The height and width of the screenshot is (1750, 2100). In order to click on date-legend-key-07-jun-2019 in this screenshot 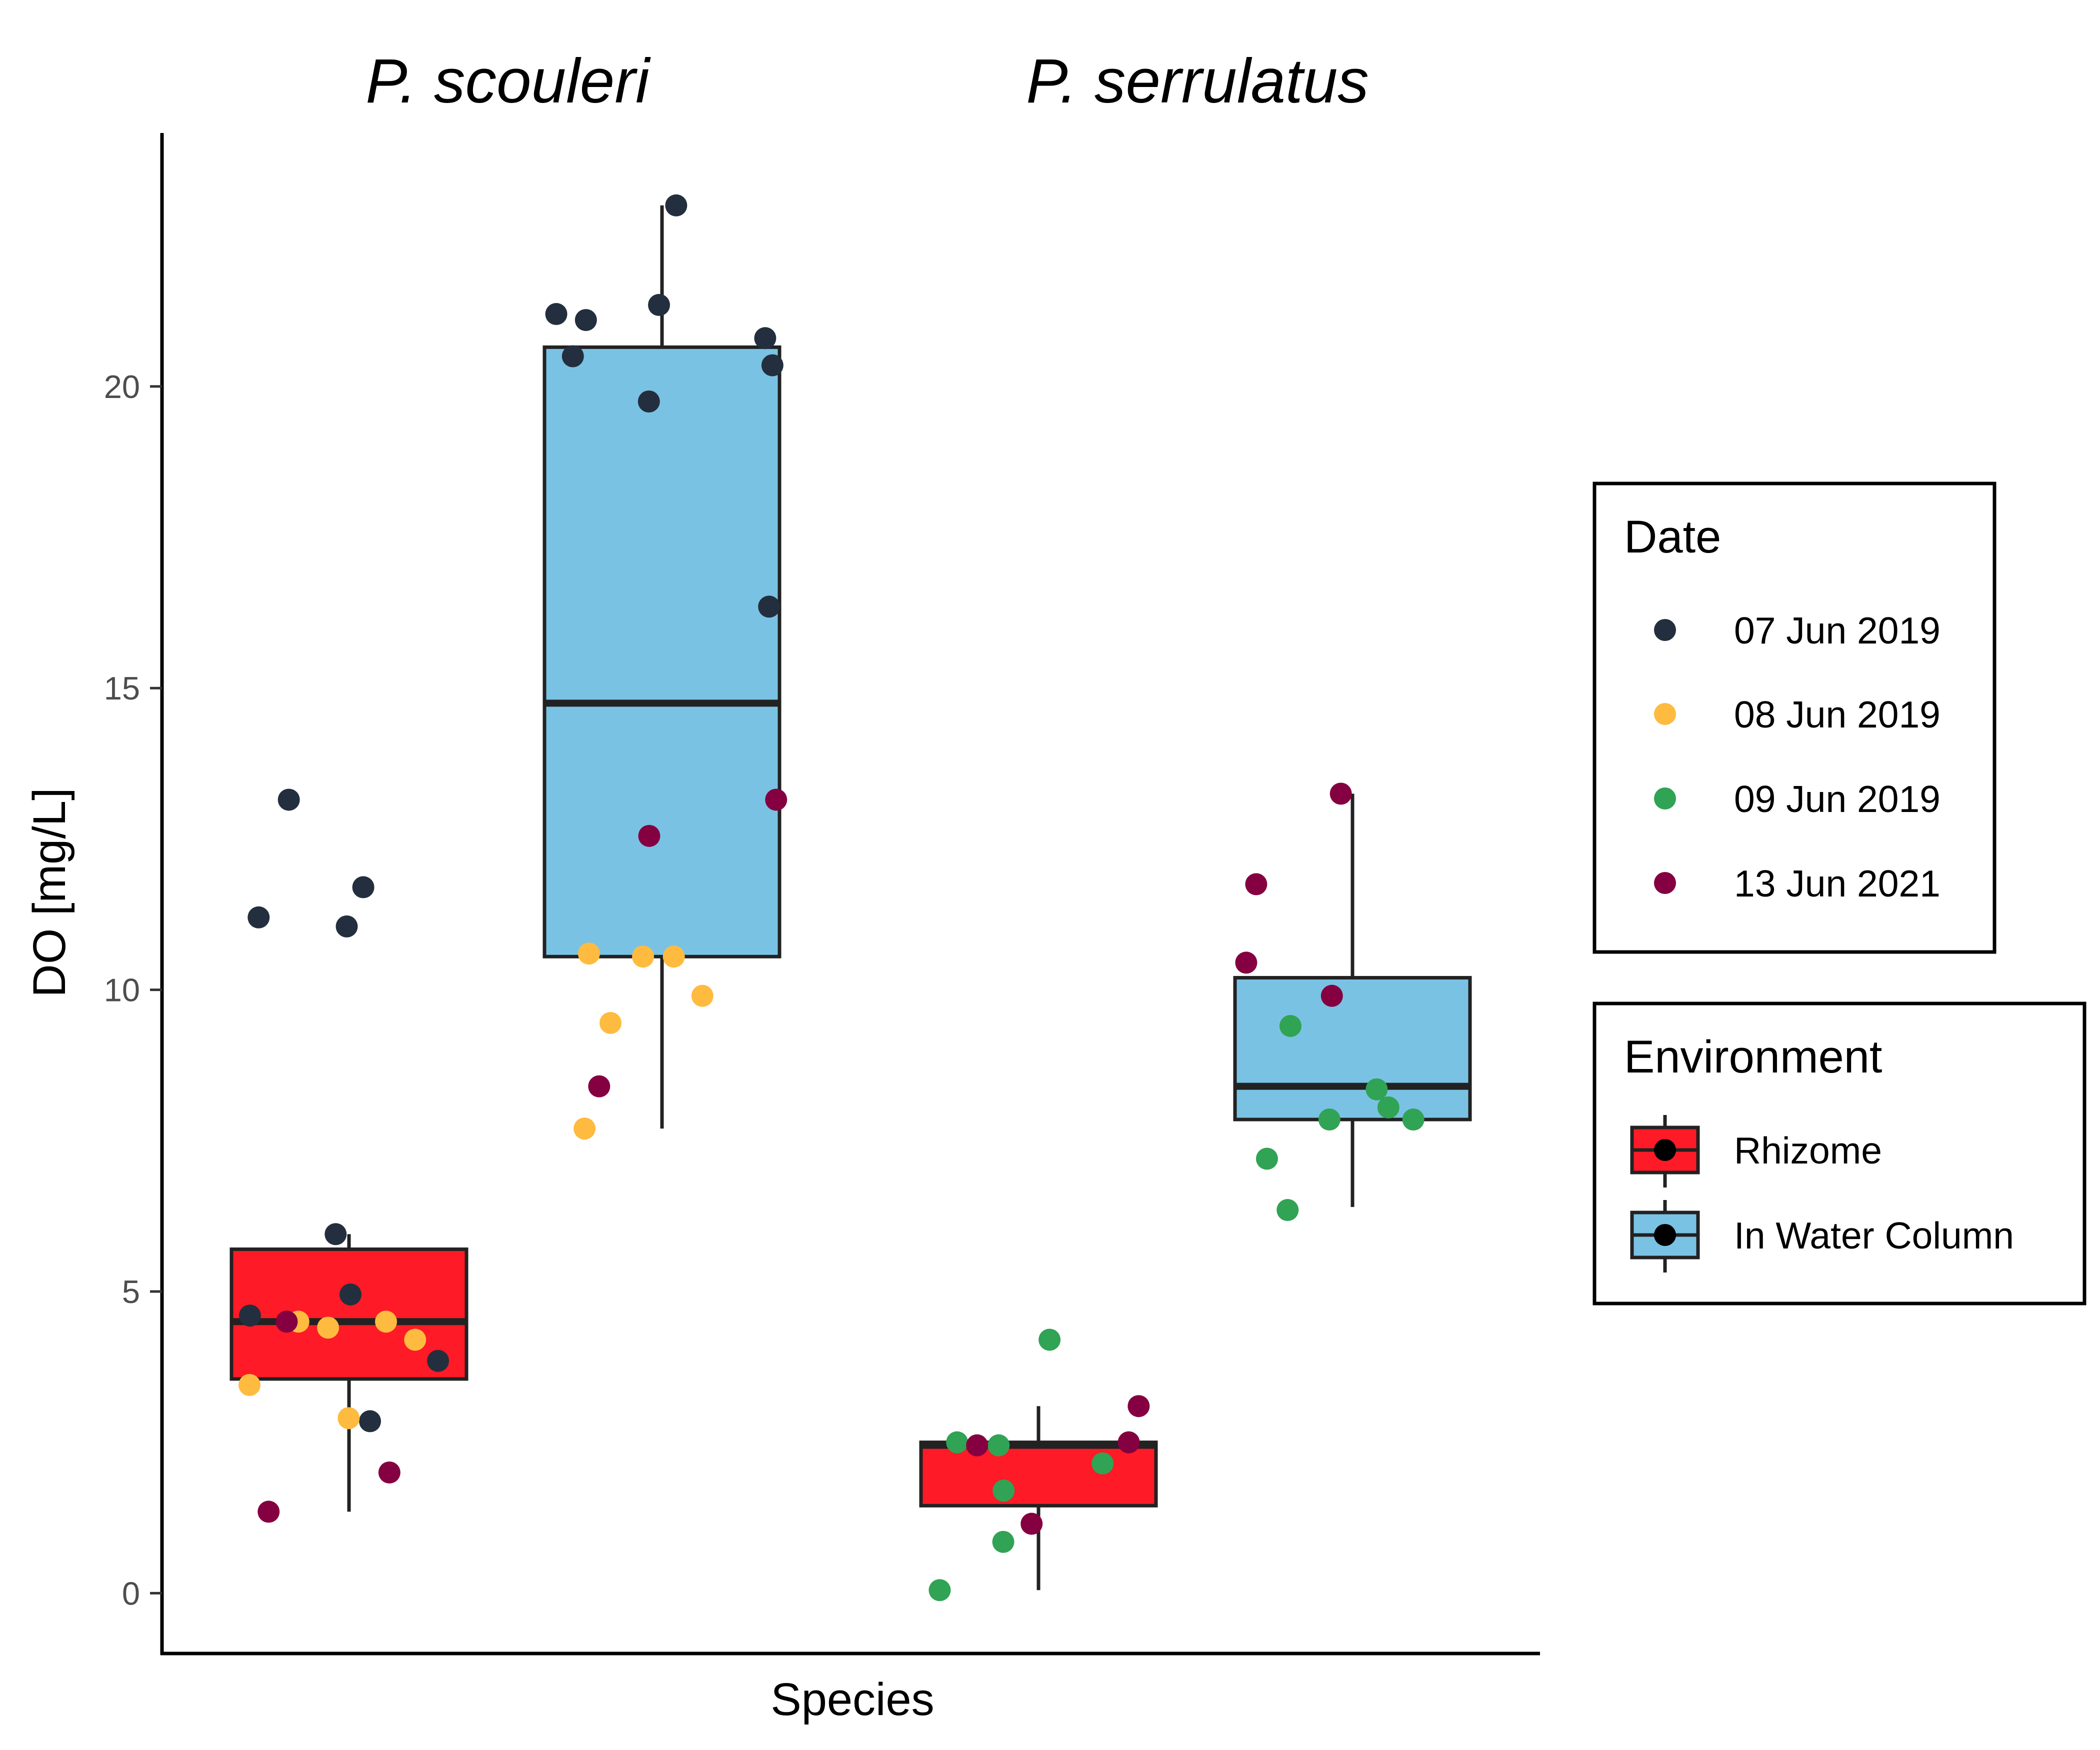, I will do `click(1665, 630)`.